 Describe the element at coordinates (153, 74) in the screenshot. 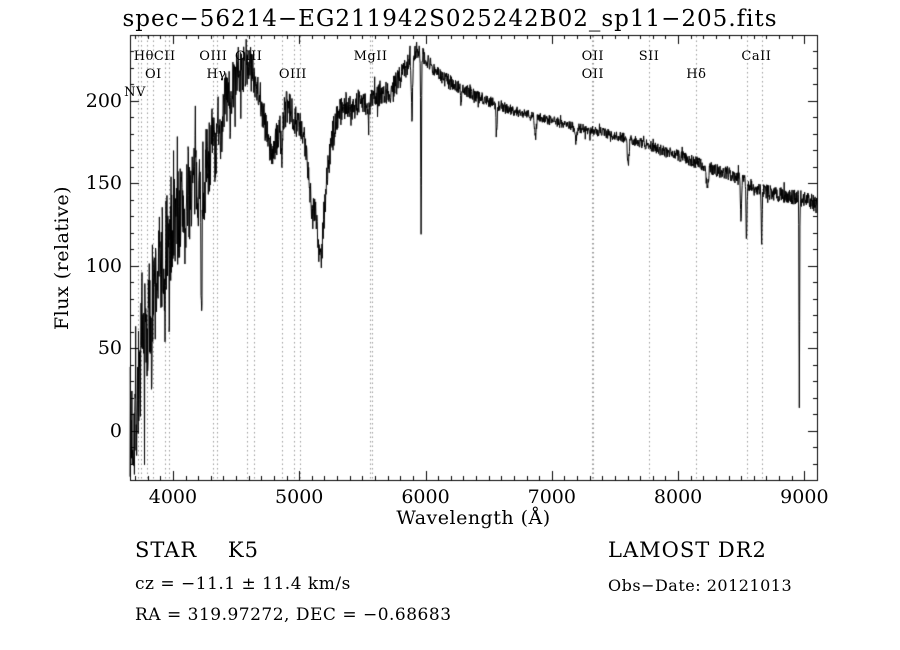

I see `spectral-line-label: OI` at that location.